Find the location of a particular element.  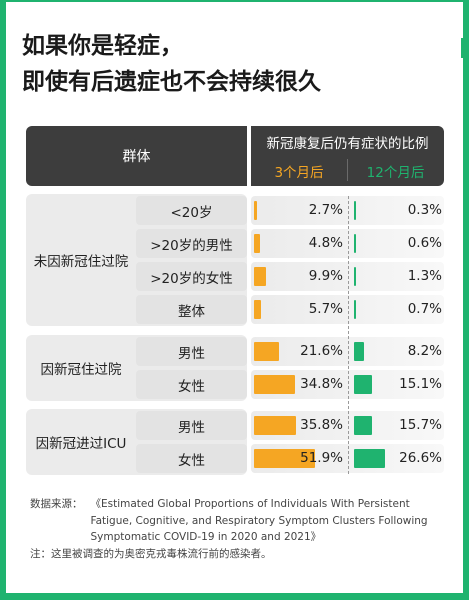

group-label: 因新冠住过院 is located at coordinates (81, 370).